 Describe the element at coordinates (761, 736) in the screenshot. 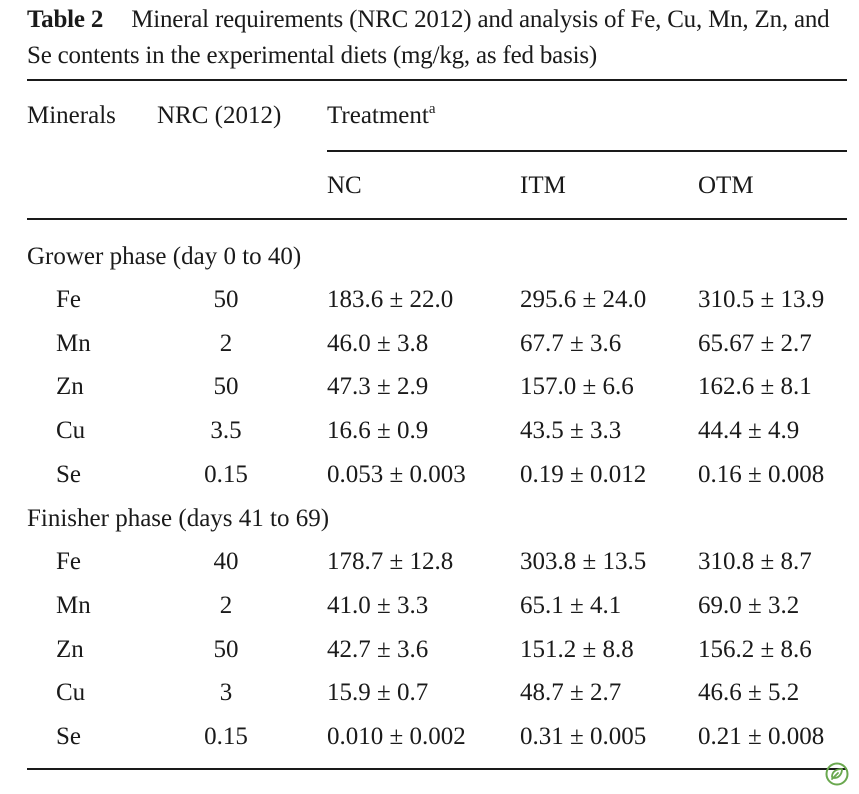

I see `otm-cell: 0.21 ± 0.008` at that location.